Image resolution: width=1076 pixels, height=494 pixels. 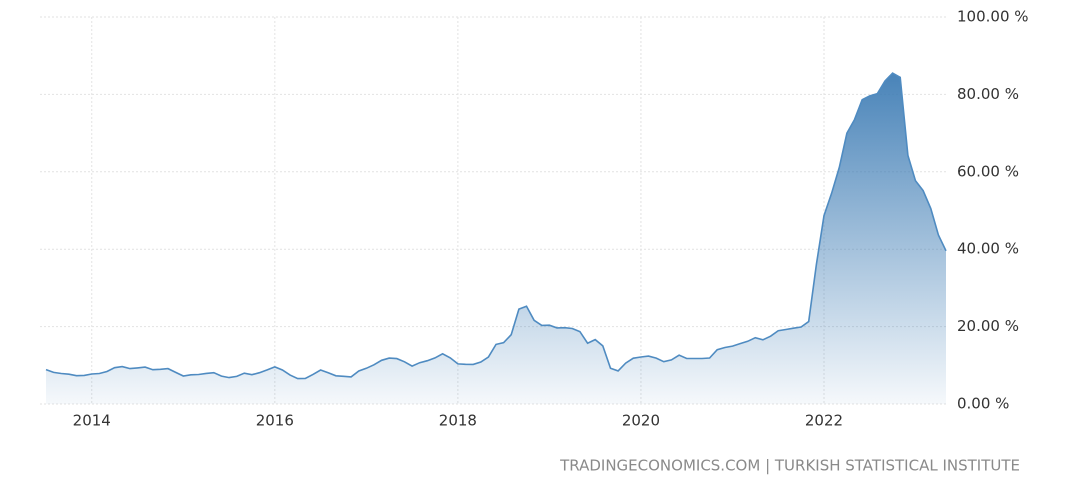 I want to click on x-tick-label: 2020, so click(x=641, y=421).